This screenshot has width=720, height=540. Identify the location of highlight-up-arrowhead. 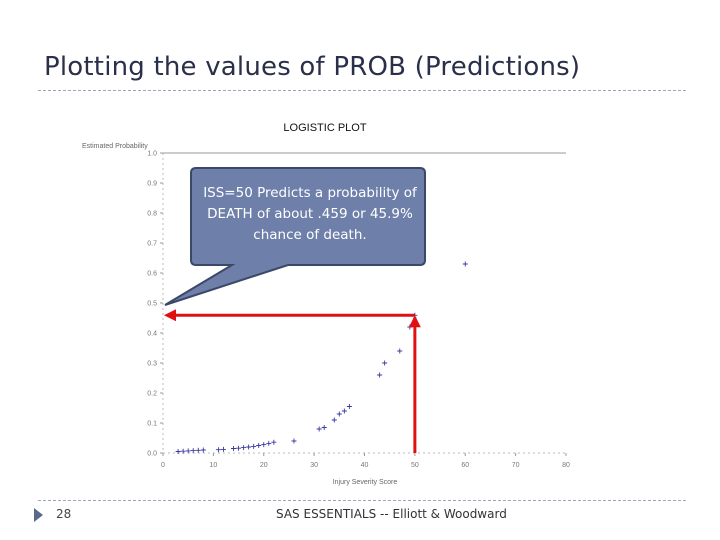
(414, 321).